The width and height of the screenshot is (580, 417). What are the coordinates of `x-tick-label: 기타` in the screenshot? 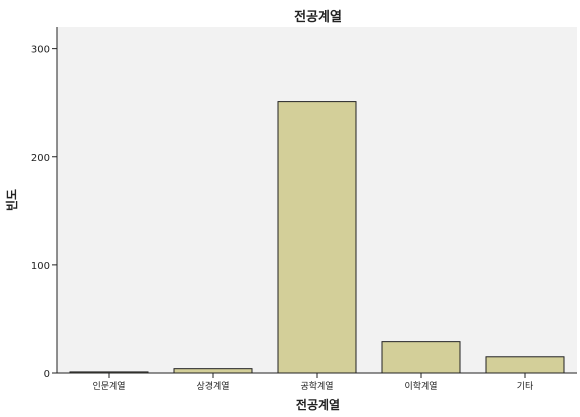 It's located at (525, 386).